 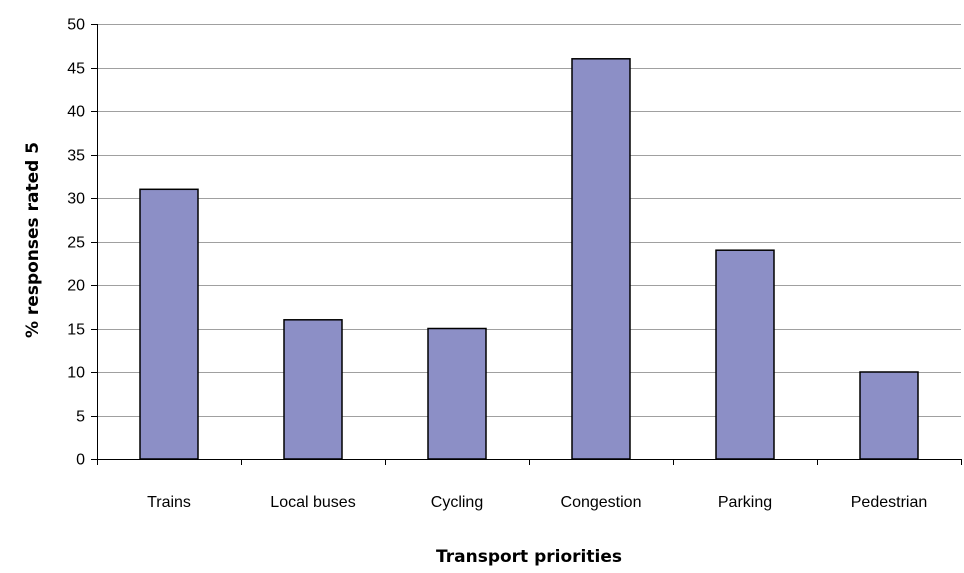 What do you see at coordinates (76, 330) in the screenshot?
I see `y-tick-label: 15` at bounding box center [76, 330].